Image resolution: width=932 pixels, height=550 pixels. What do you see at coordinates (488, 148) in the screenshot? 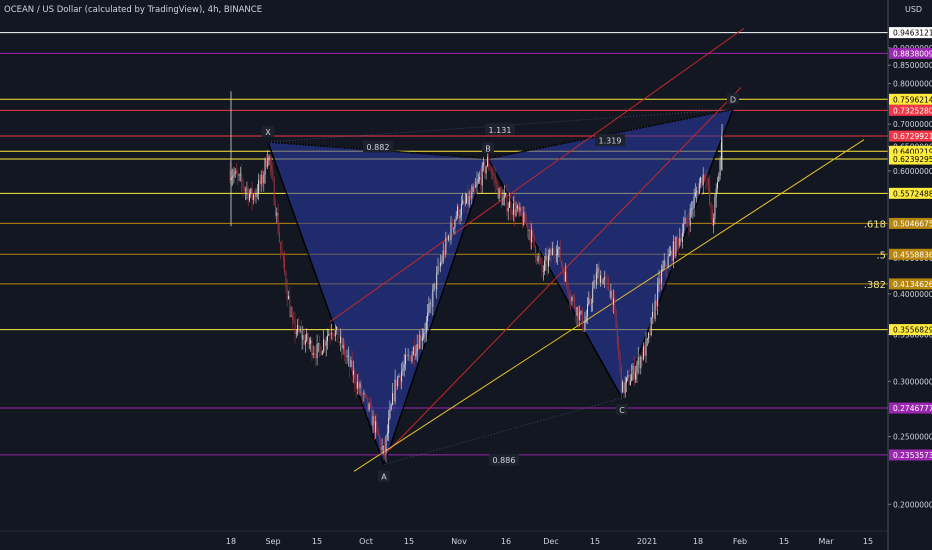
I see `pattern-point-tag` at bounding box center [488, 148].